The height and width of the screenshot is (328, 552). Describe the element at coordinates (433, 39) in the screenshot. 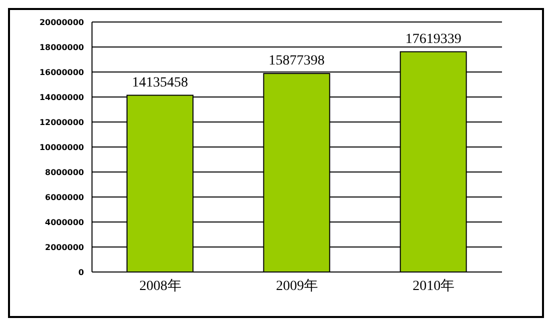

I see `data-label: 17619339` at that location.